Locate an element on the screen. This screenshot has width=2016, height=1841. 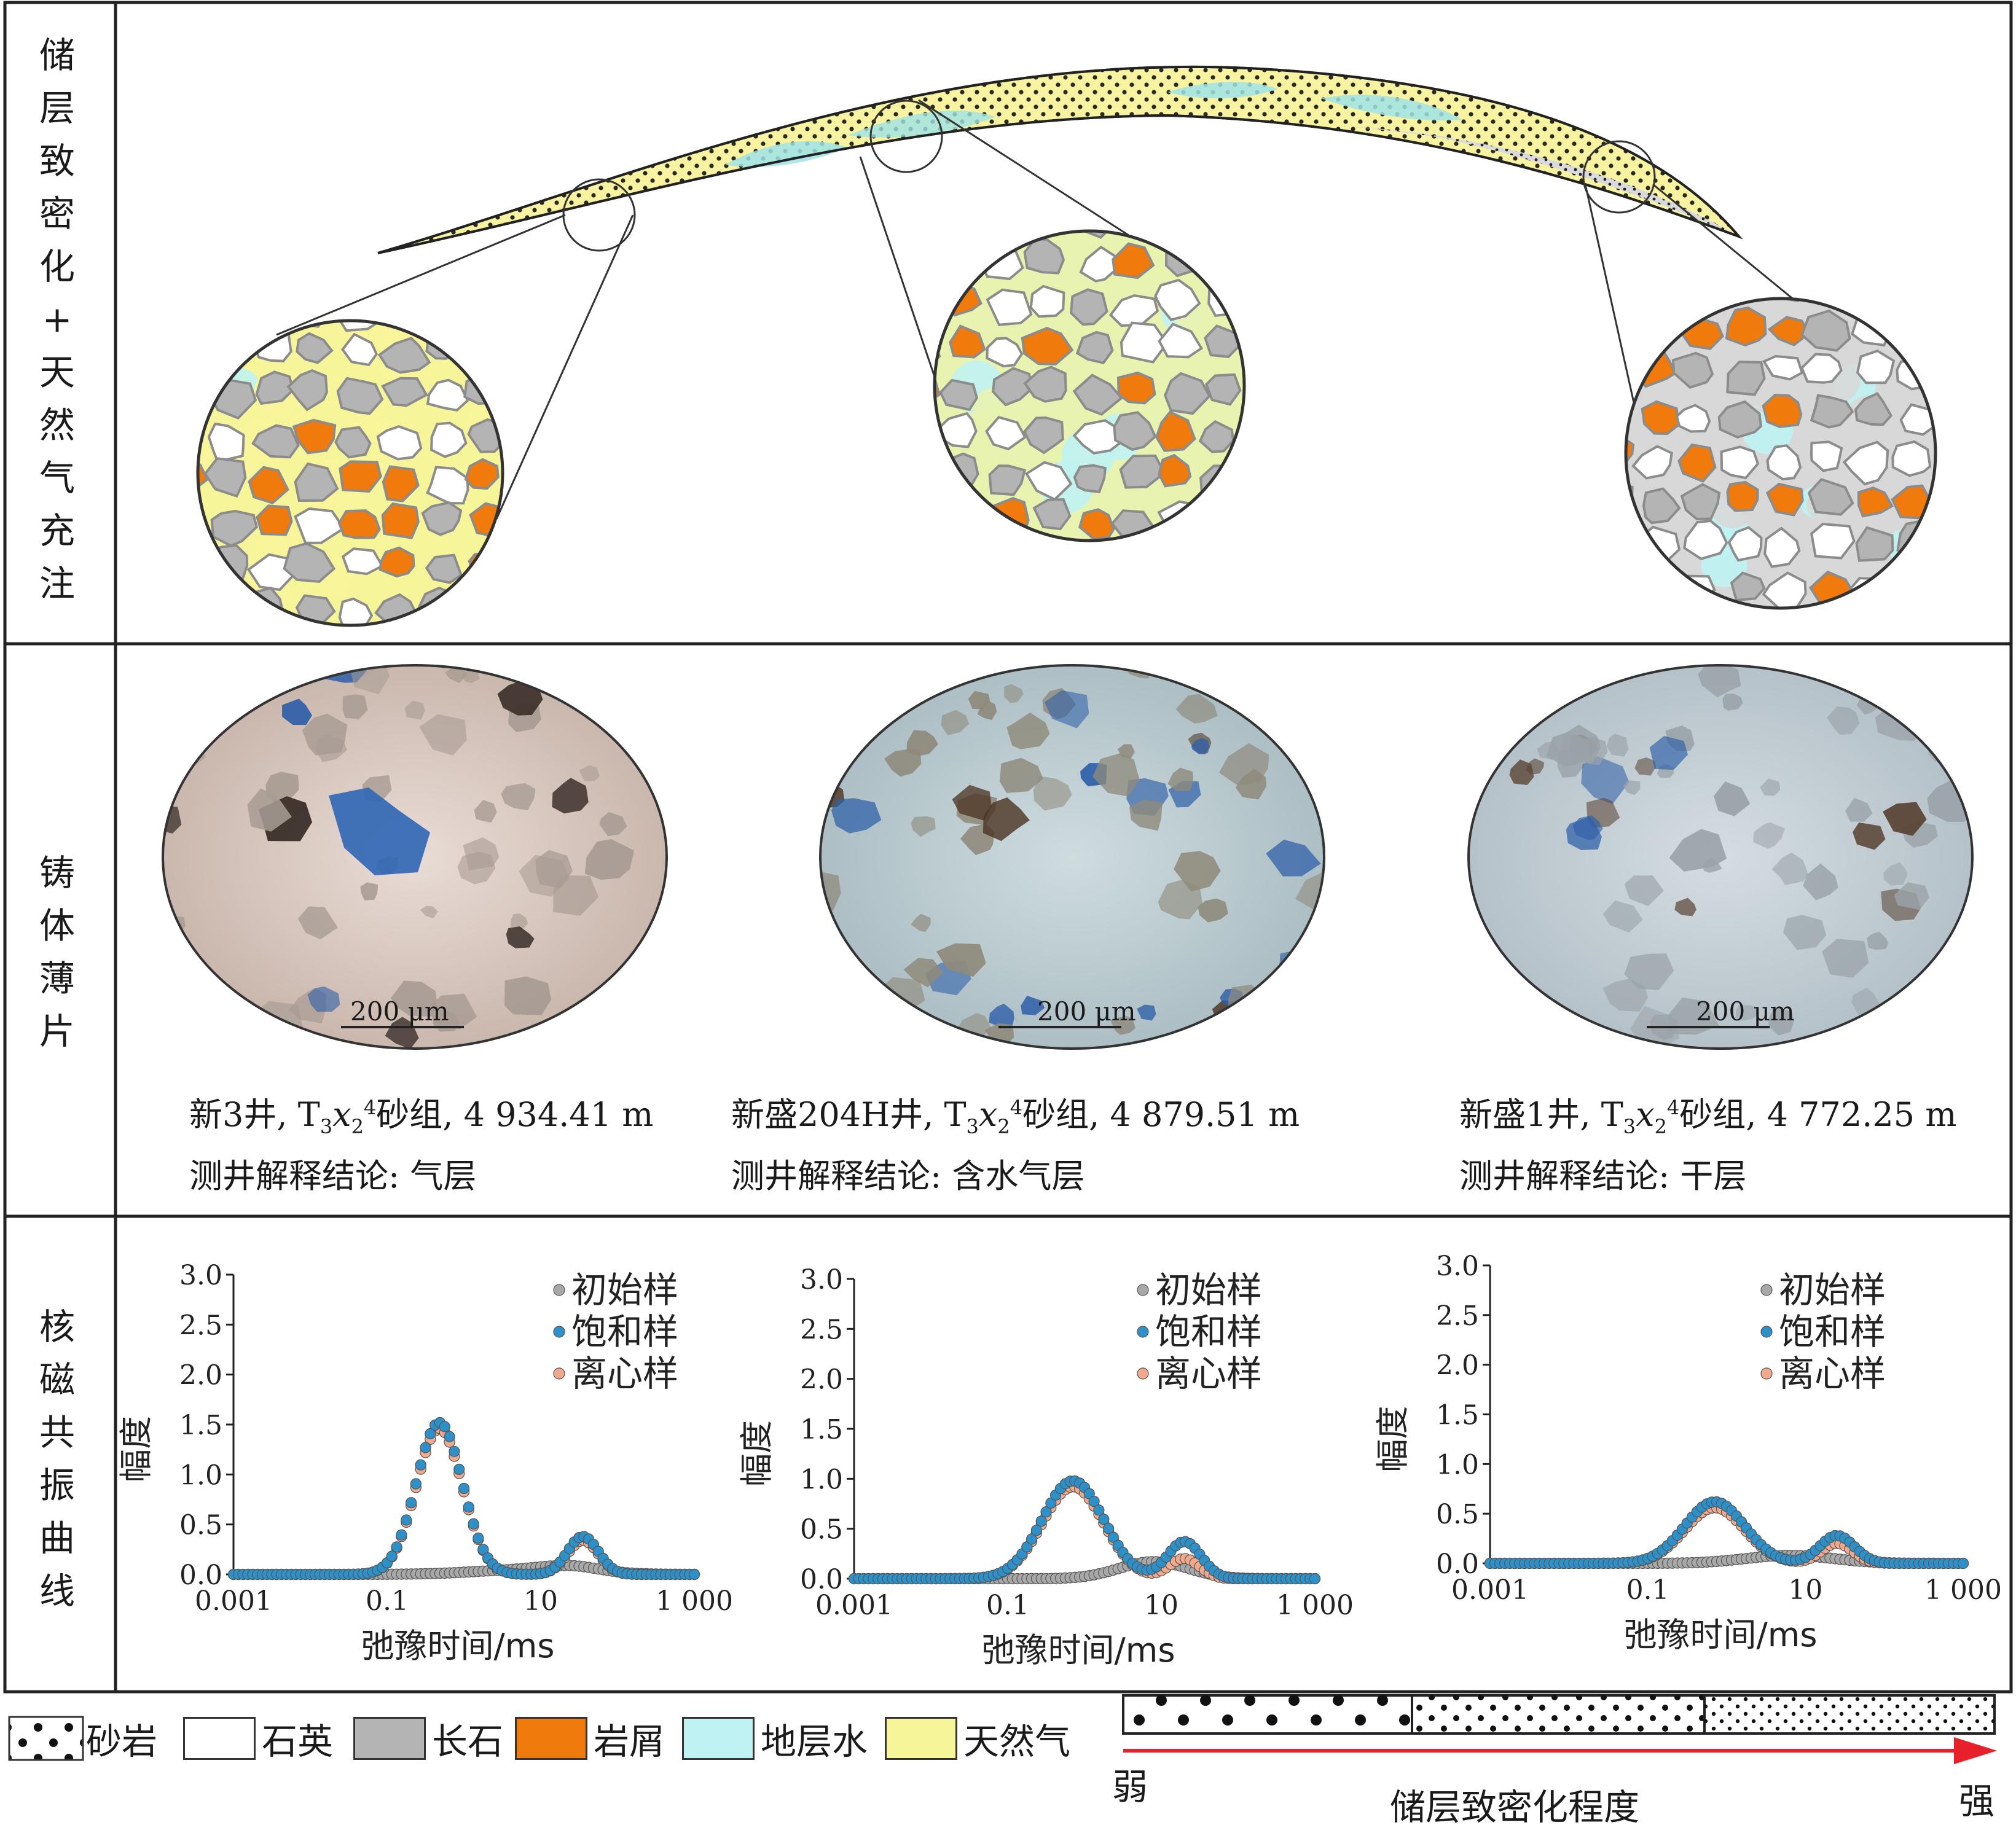
scale-bar-label-1: 200 μm is located at coordinates (399, 1011).